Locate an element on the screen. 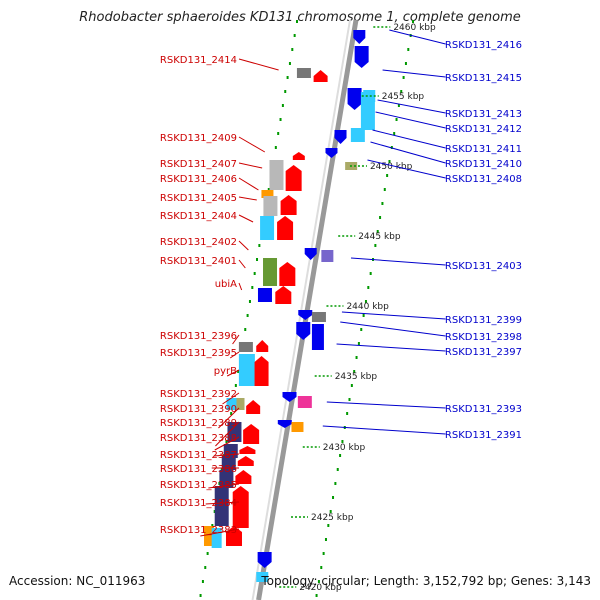  scale-label: 2440 kbp is located at coordinates (367, 307).